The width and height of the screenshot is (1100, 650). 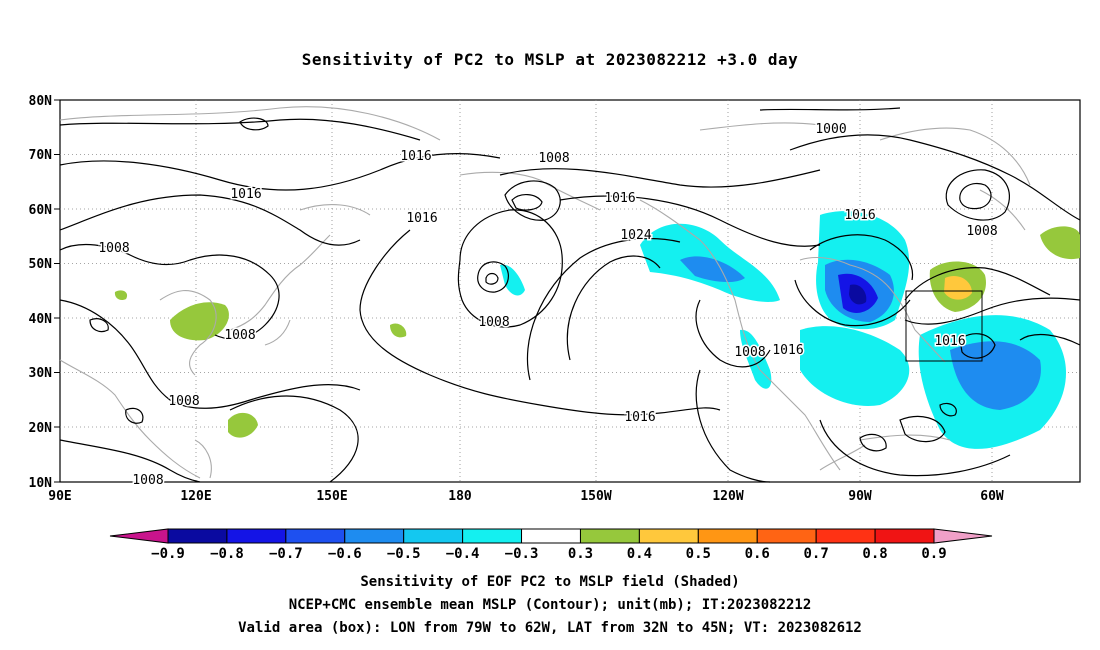 I want to click on lat-label: 10N, so click(x=41, y=483).